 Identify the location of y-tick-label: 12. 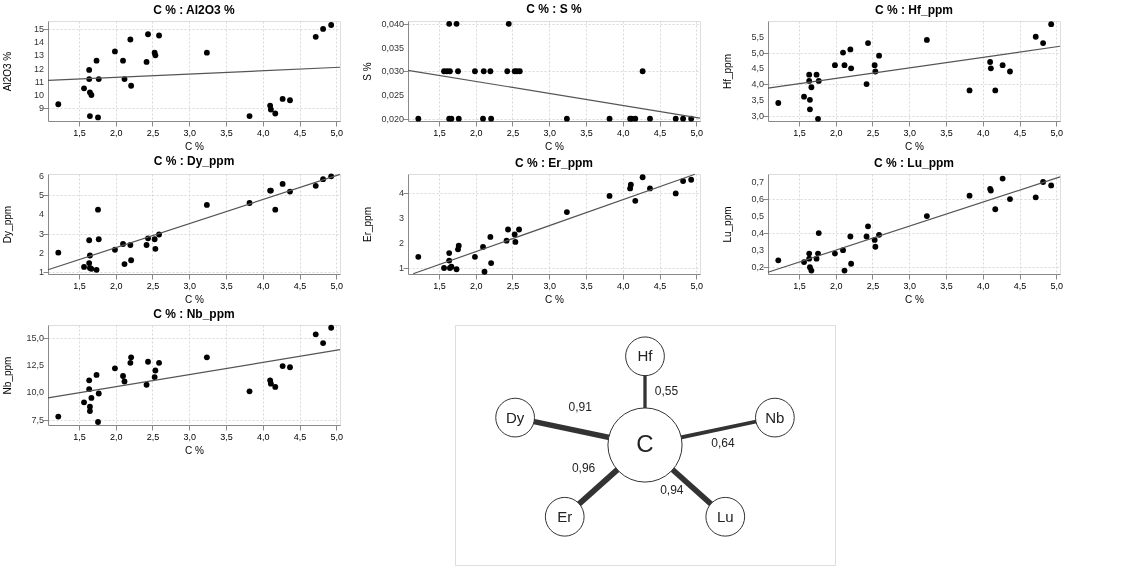
(38, 68).